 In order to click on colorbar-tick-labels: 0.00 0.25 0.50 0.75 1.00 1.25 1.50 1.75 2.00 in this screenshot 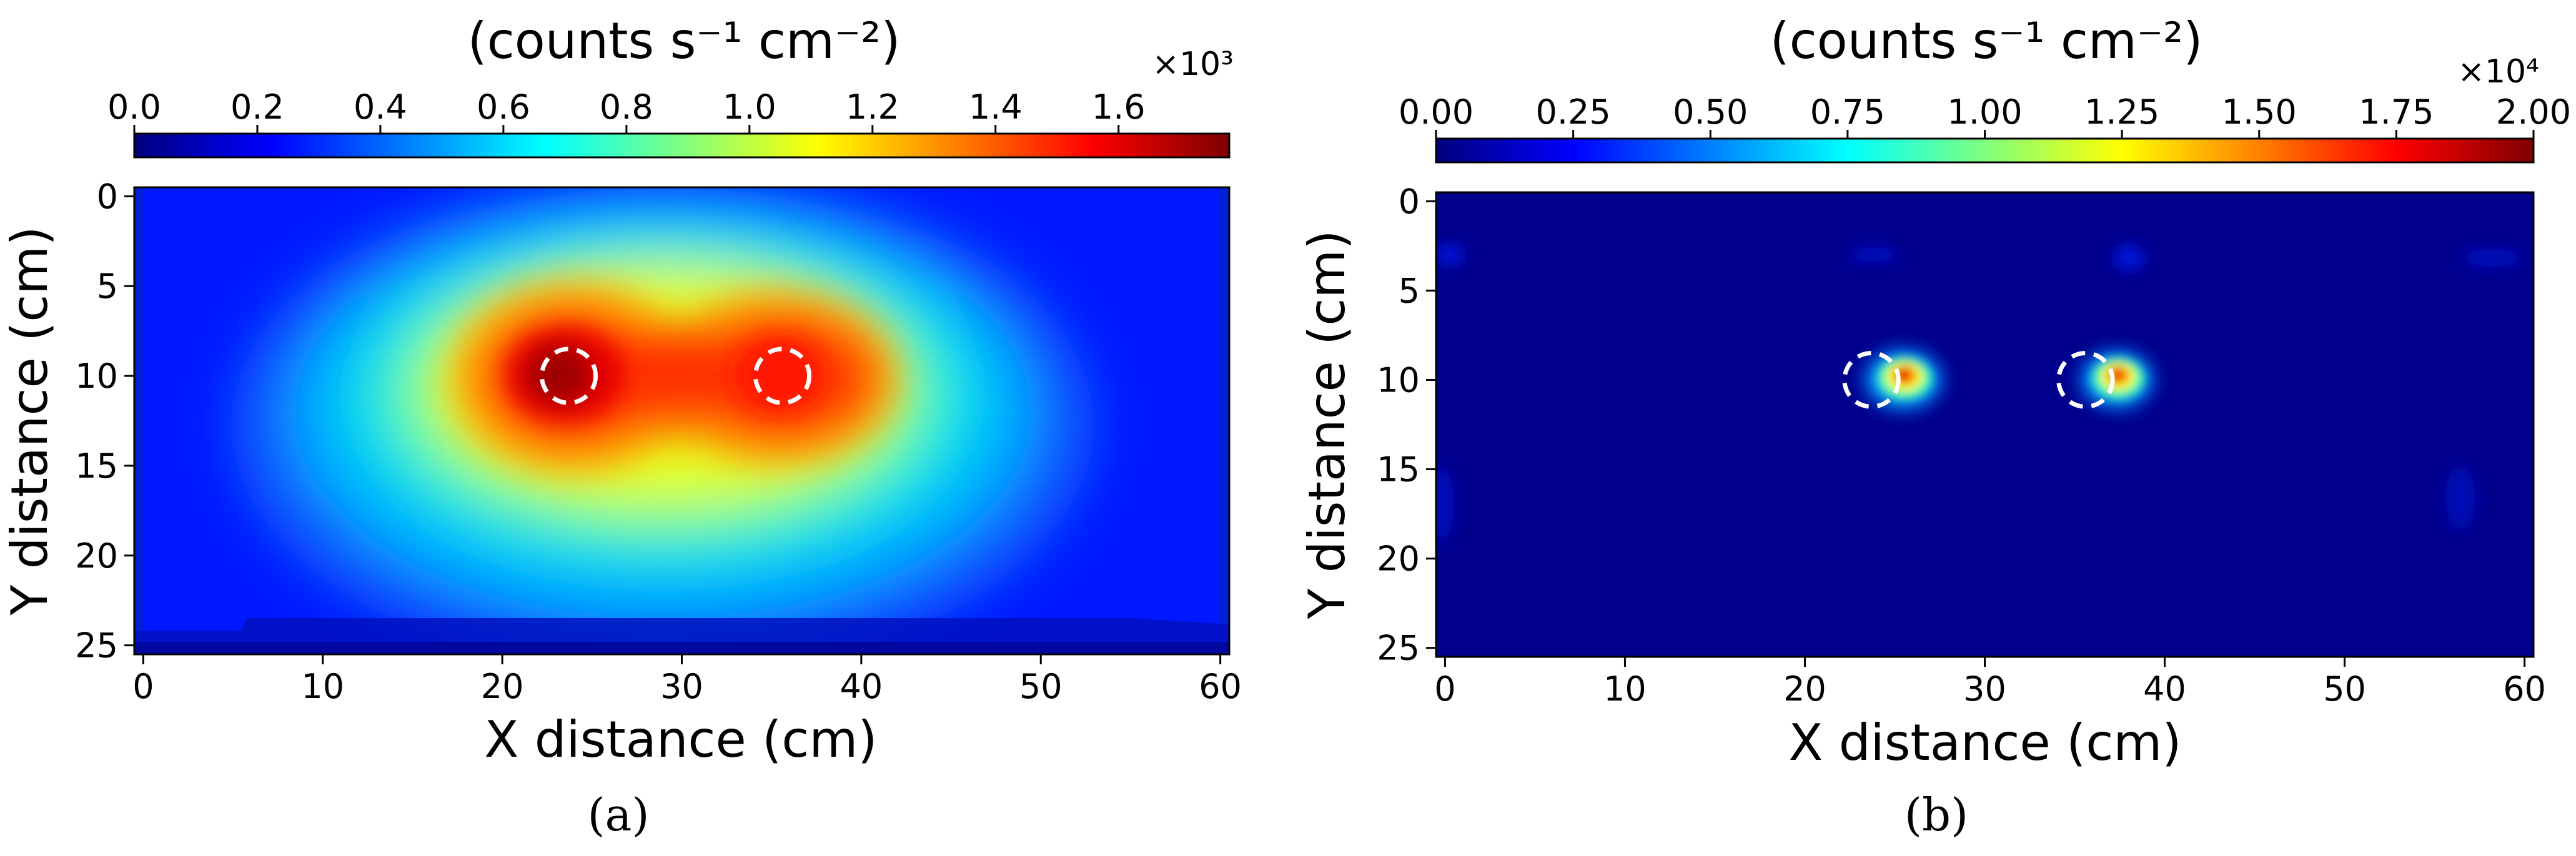, I will do `click(1985, 112)`.